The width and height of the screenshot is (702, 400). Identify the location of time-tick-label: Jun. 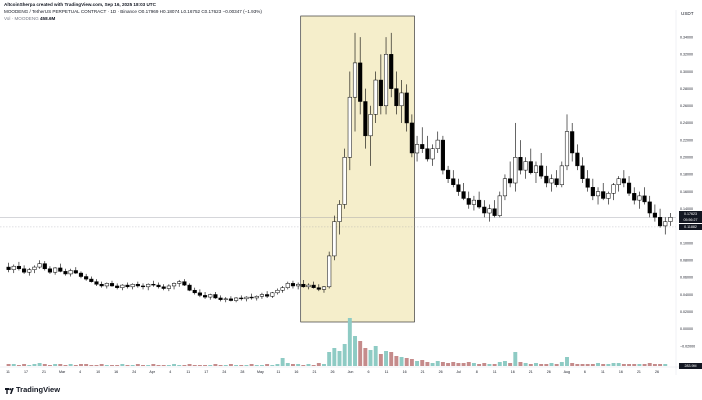
(351, 372).